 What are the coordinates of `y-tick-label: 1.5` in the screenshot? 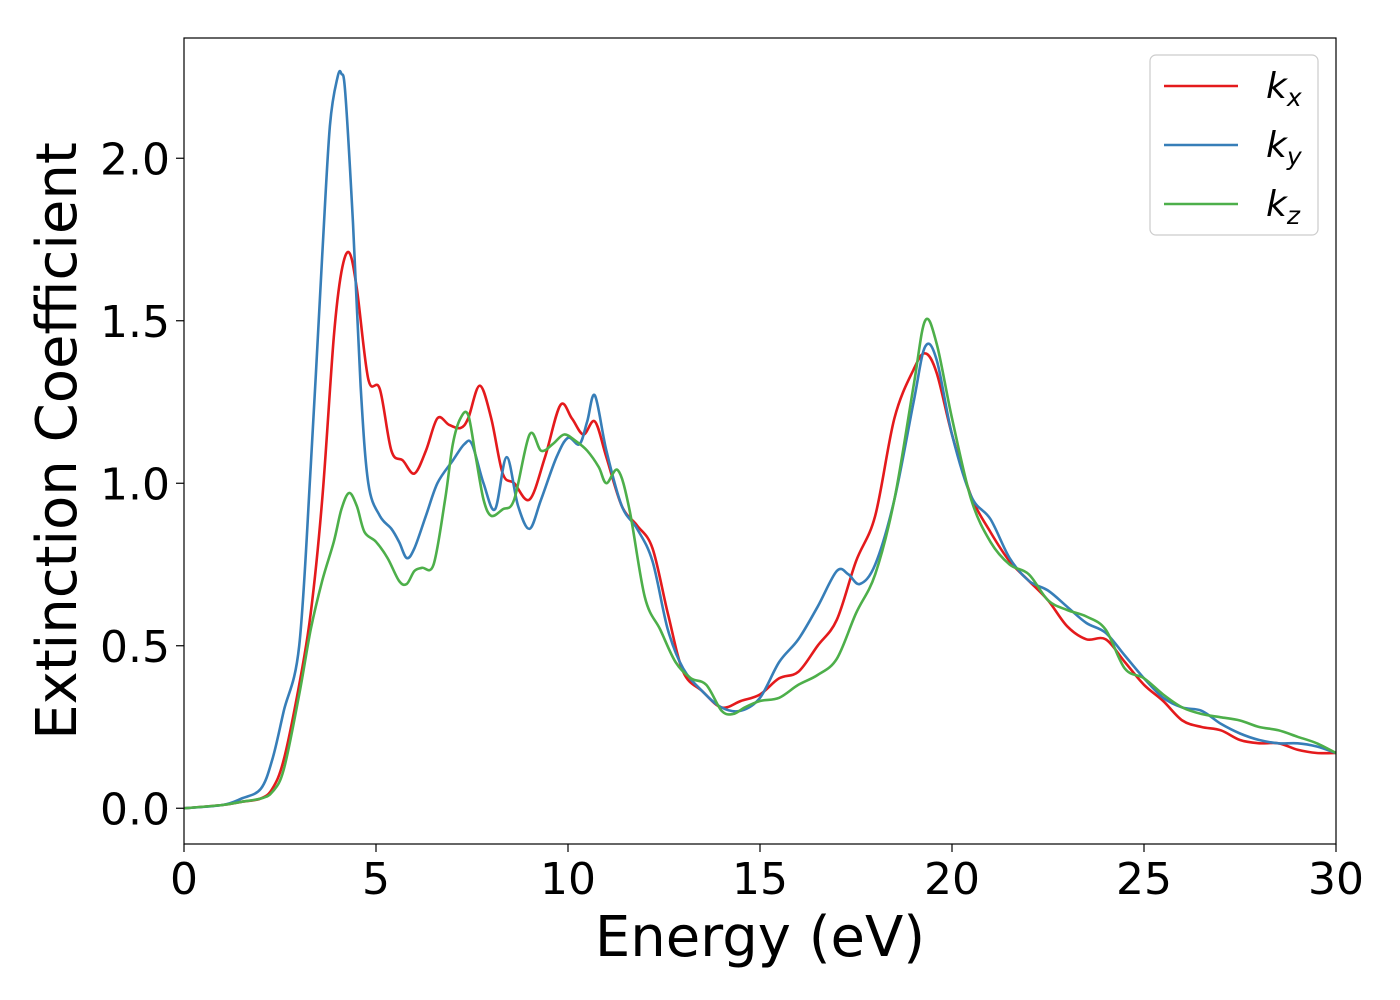 It's located at (135, 322).